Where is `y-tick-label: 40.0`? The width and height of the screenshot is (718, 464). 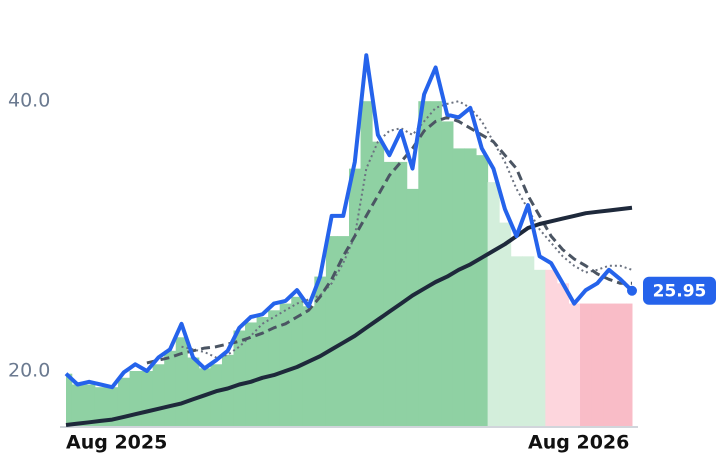
y-tick-label: 40.0 is located at coordinates (29, 101).